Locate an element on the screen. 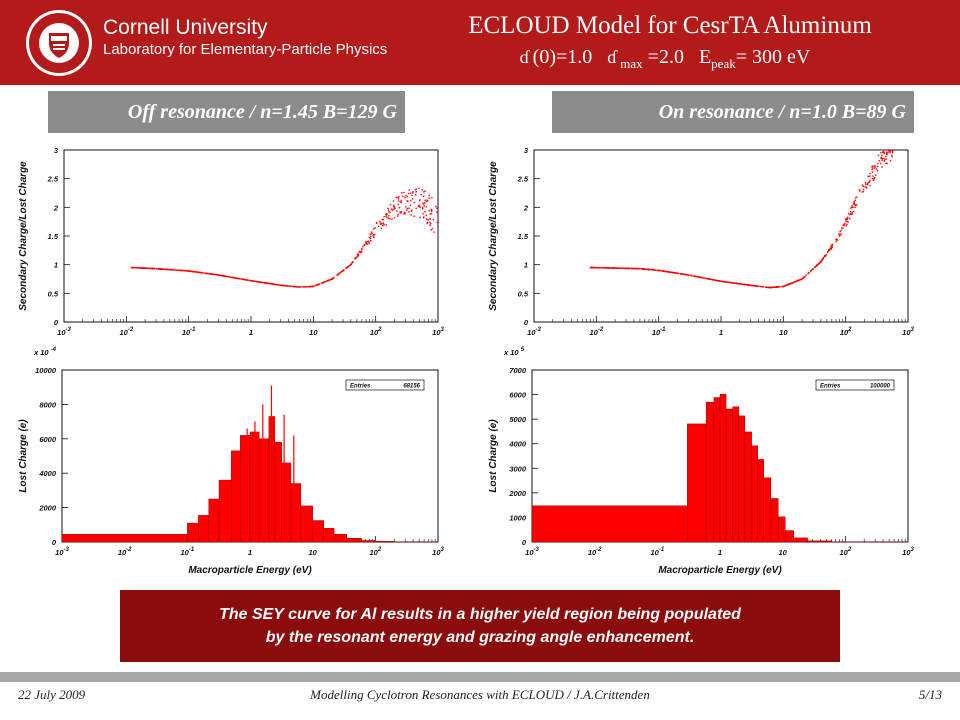  delta0-value: (0)=1.0 is located at coordinates (562, 57).